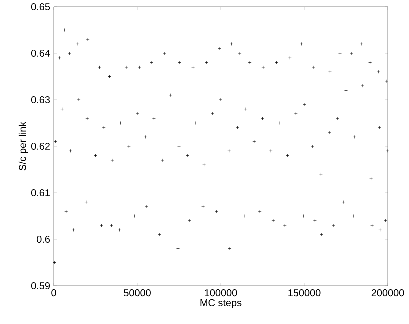 Image resolution: width=409 pixels, height=324 pixels. I want to click on x-tick-label: 200000, so click(388, 293).